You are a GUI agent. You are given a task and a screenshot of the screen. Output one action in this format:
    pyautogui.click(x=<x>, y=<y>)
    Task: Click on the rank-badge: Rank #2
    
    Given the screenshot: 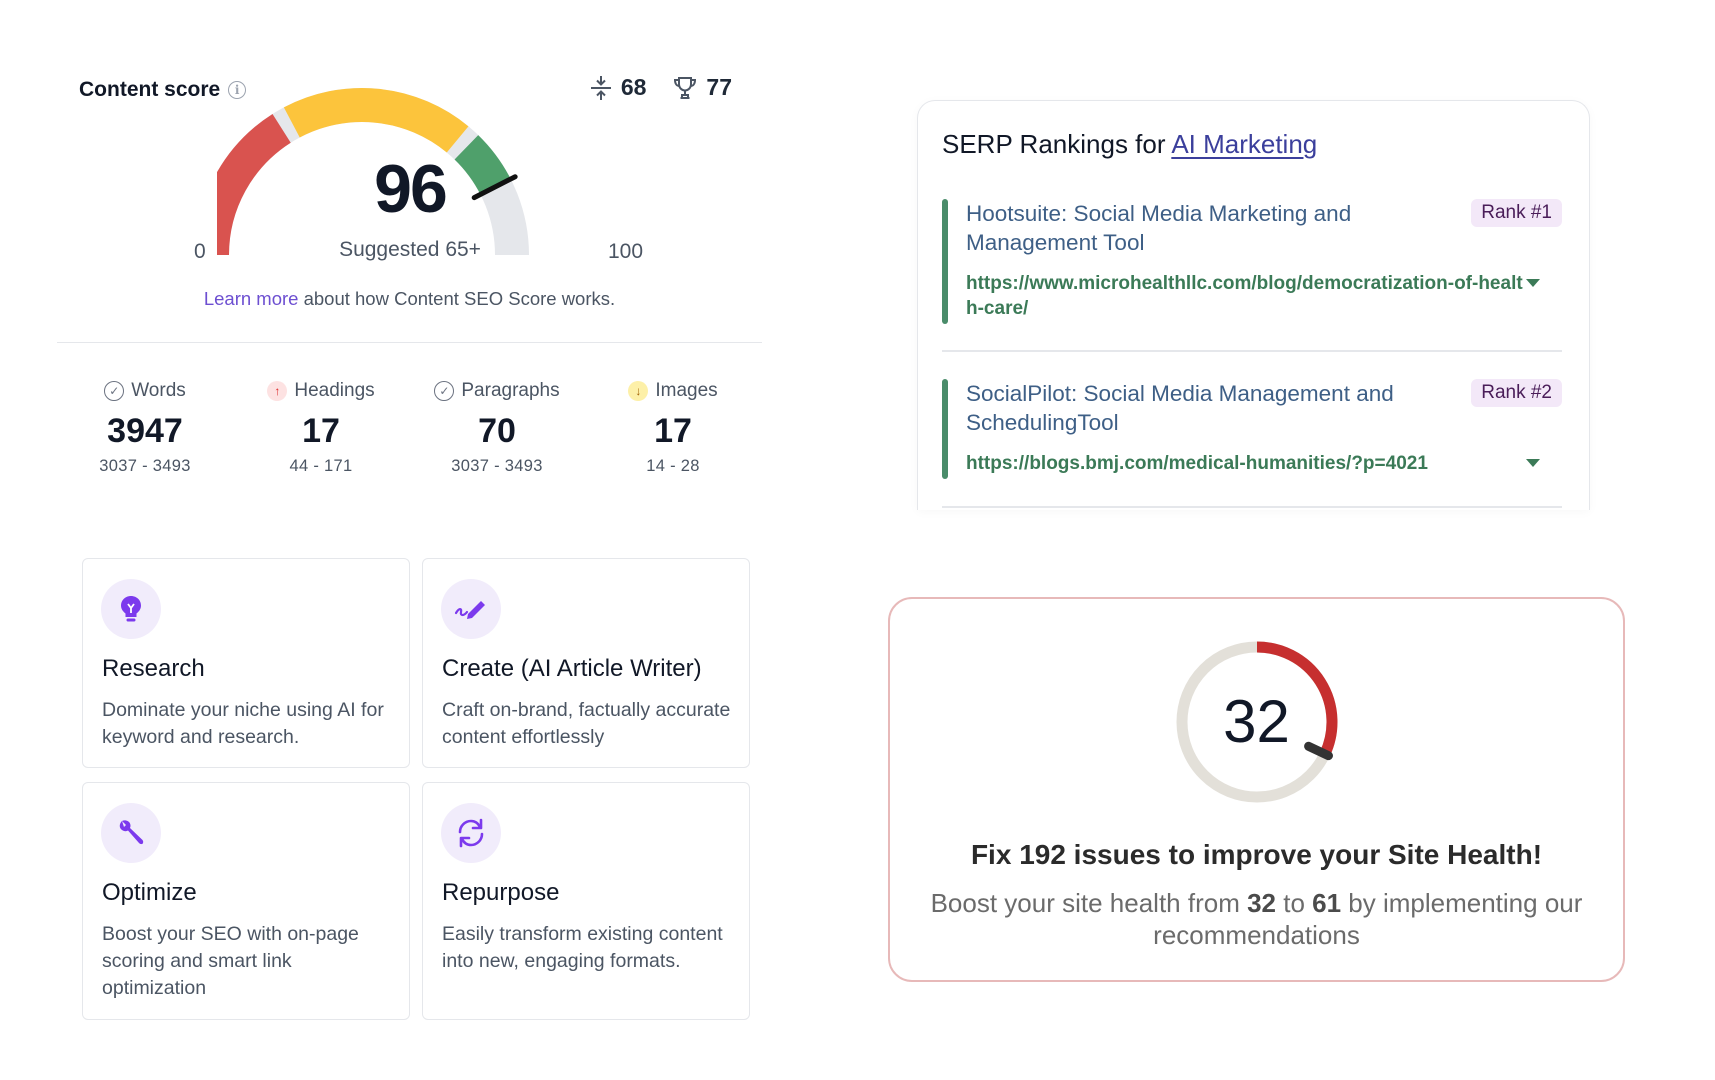 What is the action you would take?
    pyautogui.click(x=1516, y=393)
    